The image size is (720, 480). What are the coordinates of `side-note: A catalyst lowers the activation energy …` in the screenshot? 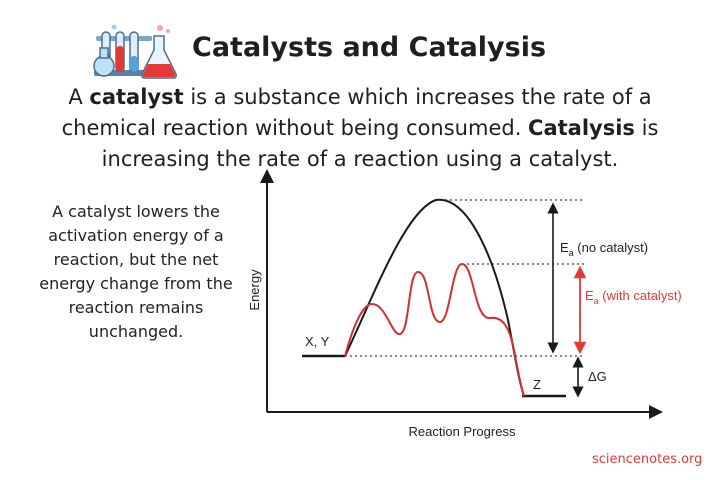 It's located at (136, 271).